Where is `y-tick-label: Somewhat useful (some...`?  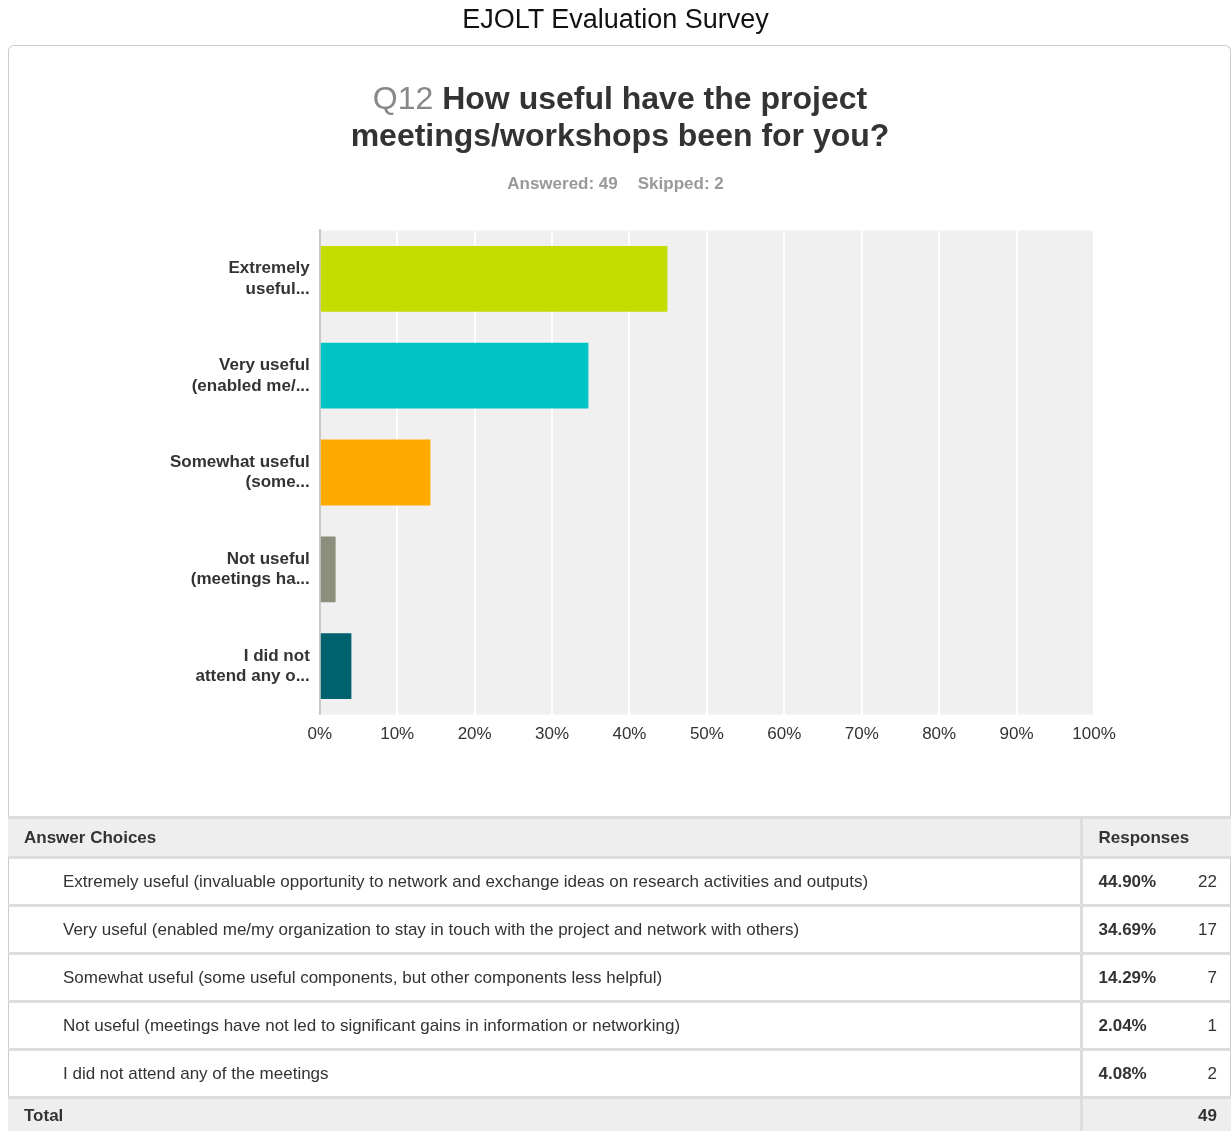
y-tick-label: Somewhat useful (some... is located at coordinates (239, 471).